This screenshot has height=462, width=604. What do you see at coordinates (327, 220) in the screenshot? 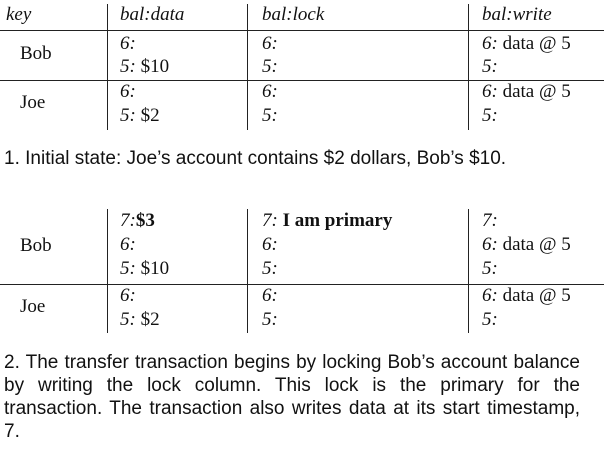
I see `cell-line: 7: I am primary` at bounding box center [327, 220].